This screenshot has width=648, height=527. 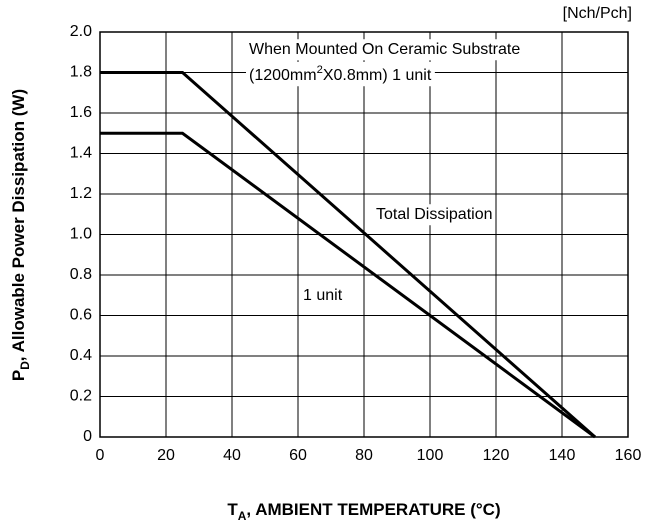 I want to click on text-part: (1200mm, so click(x=283, y=75).